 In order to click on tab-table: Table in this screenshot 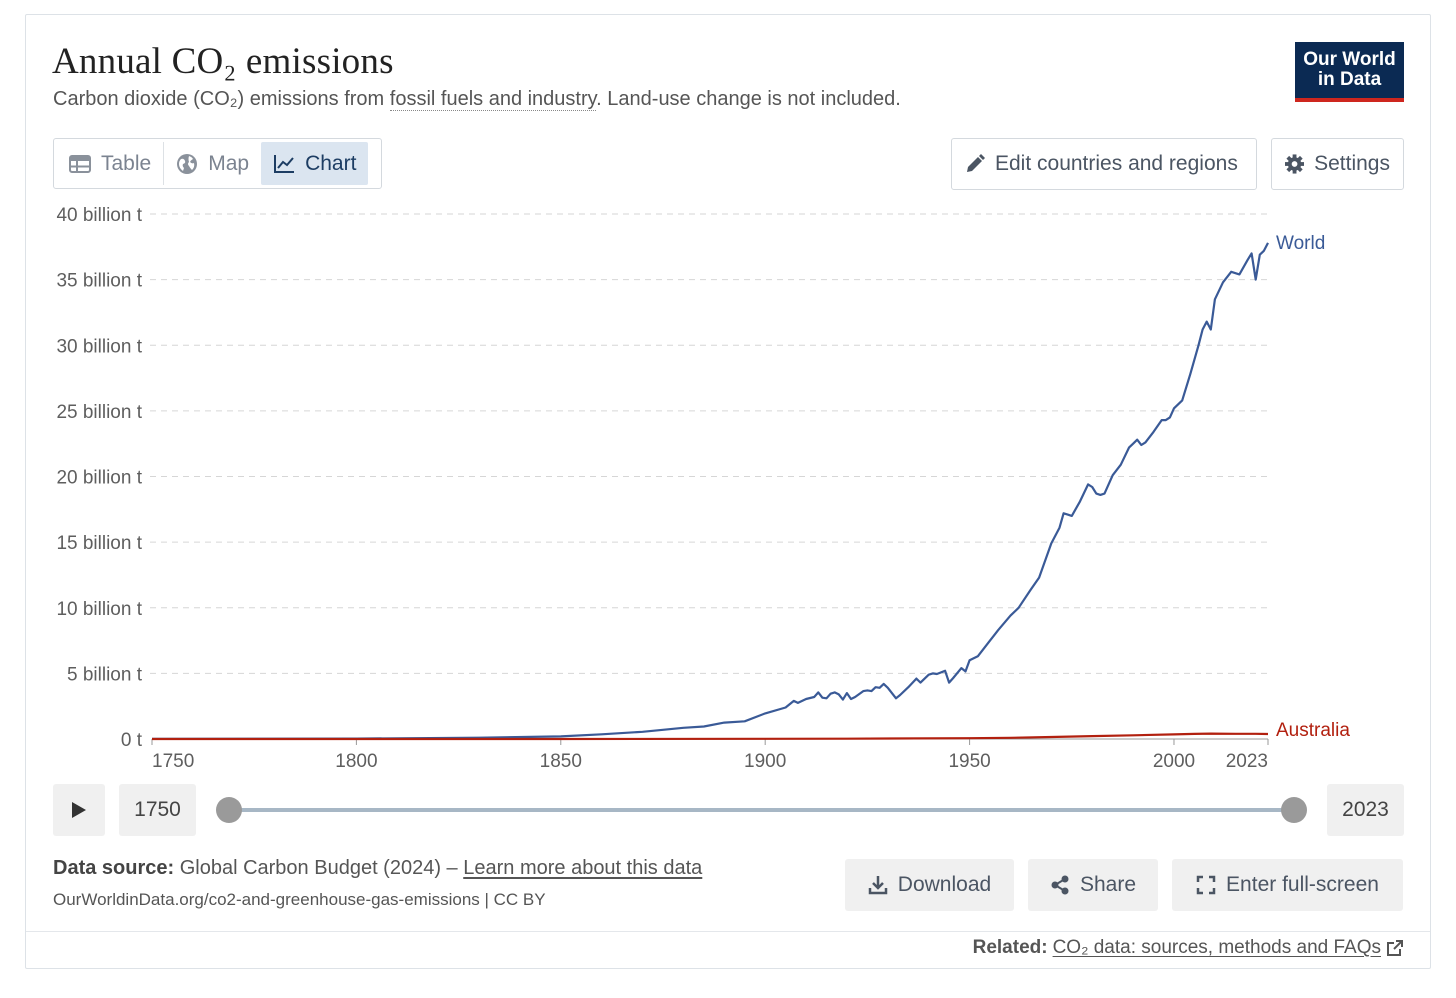, I will do `click(110, 163)`.